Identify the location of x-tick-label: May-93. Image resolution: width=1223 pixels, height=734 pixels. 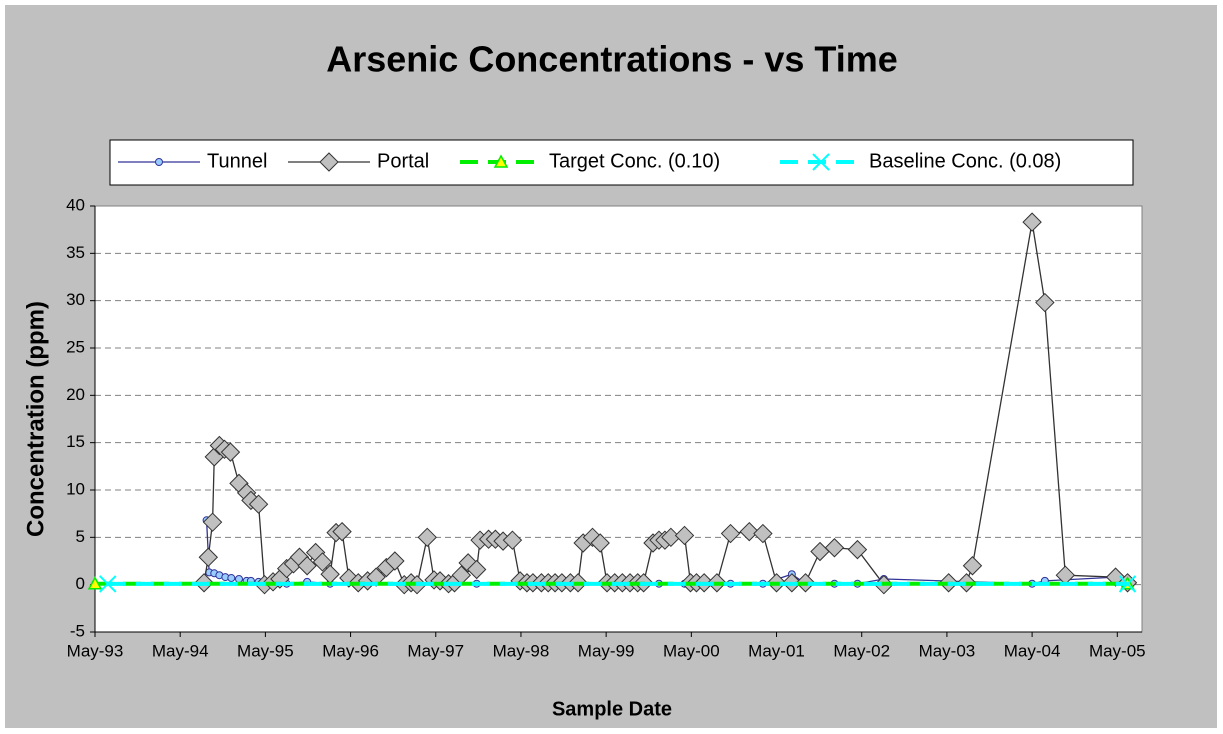
(95, 650).